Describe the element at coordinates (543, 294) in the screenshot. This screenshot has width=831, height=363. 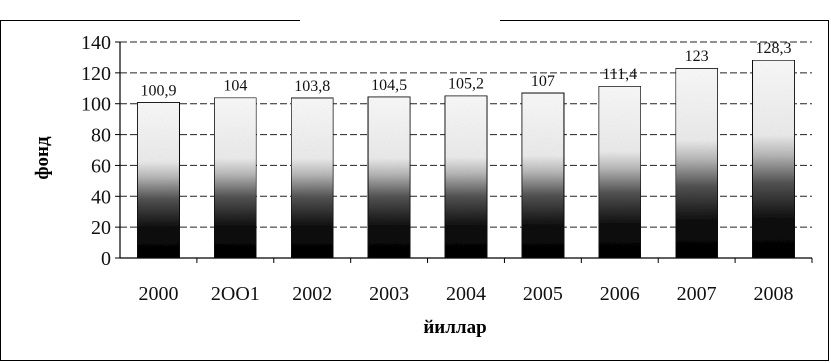
I see `x-tick-label-2005: 2005` at that location.